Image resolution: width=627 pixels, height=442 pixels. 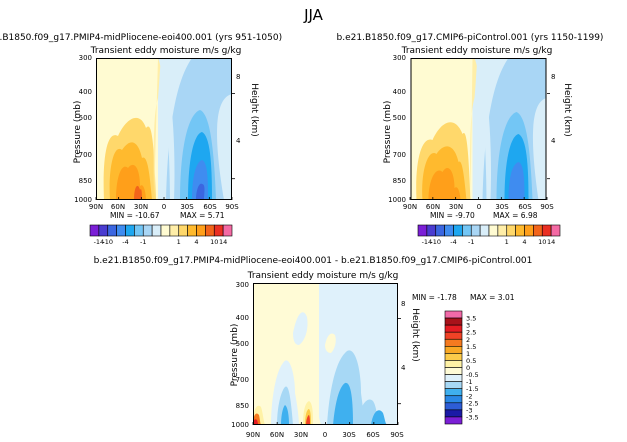 What do you see at coordinates (468, 340) in the screenshot?
I see `colorbar-label: 2` at bounding box center [468, 340].